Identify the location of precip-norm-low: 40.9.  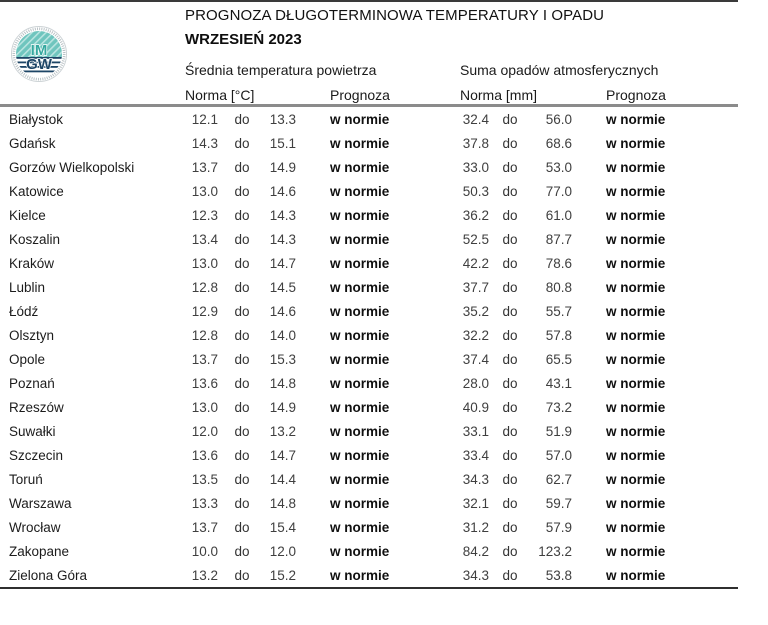
(475, 407).